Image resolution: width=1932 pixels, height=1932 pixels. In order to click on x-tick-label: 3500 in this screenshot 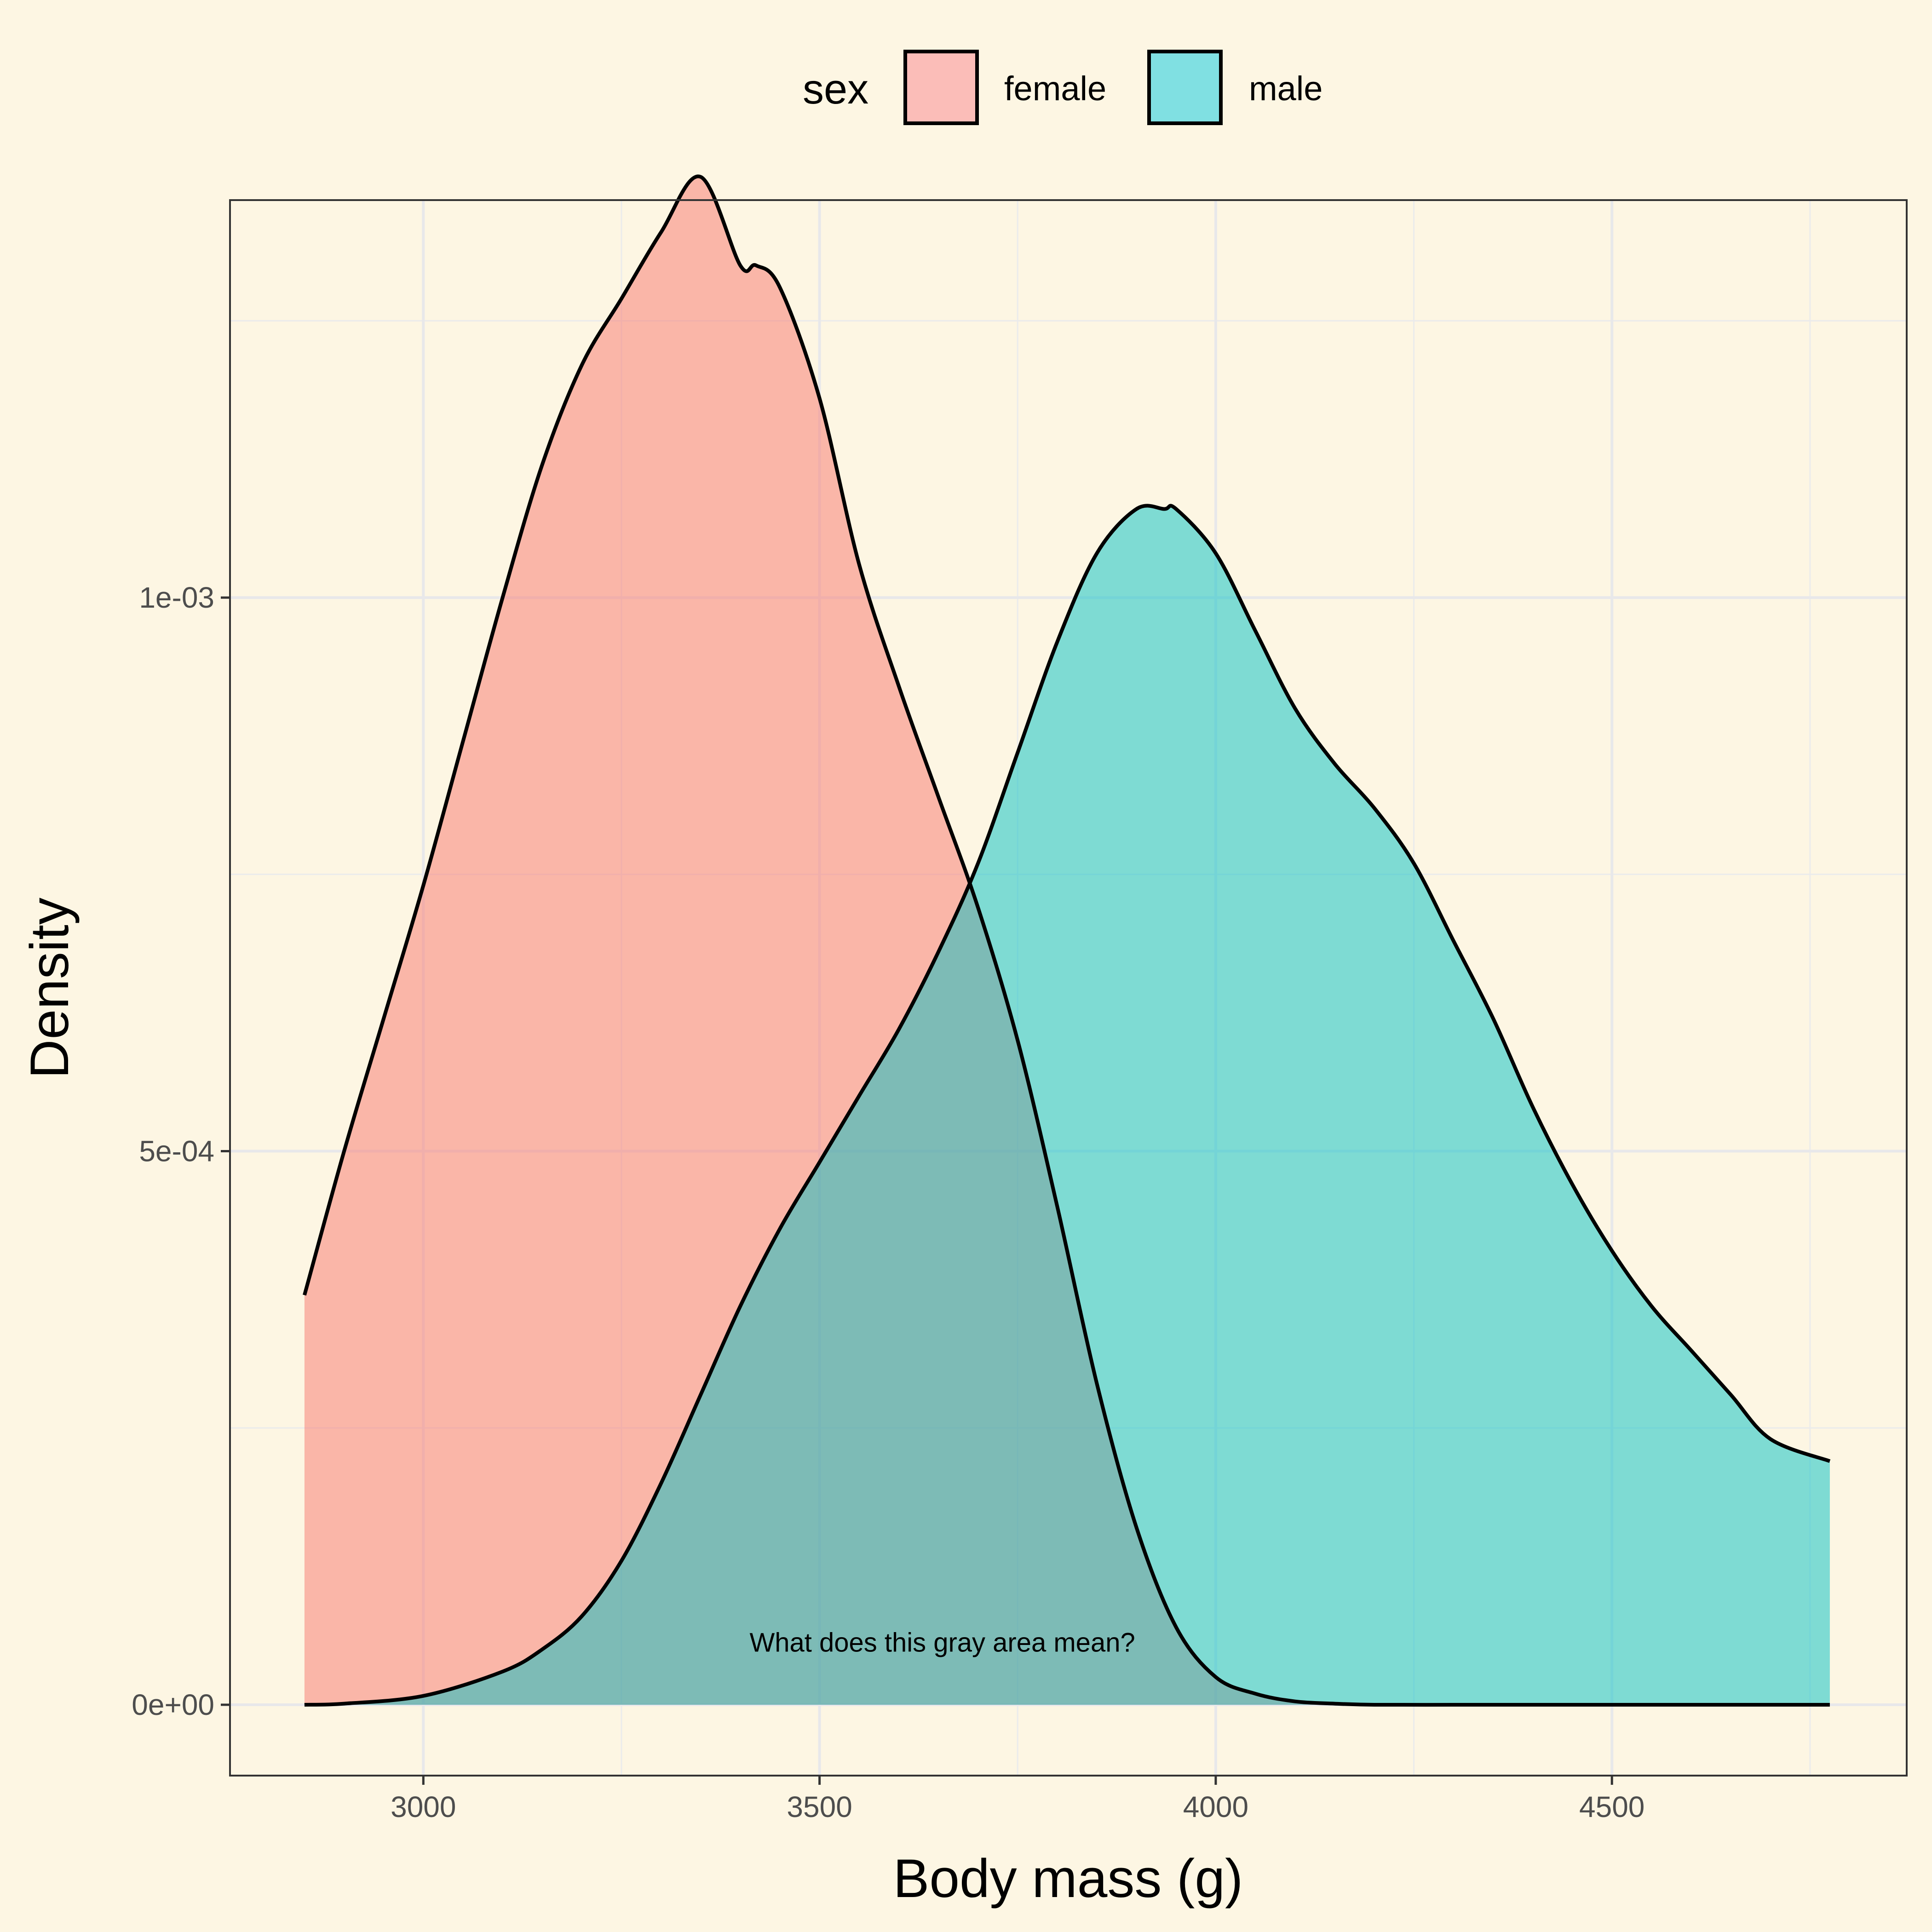, I will do `click(819, 1806)`.